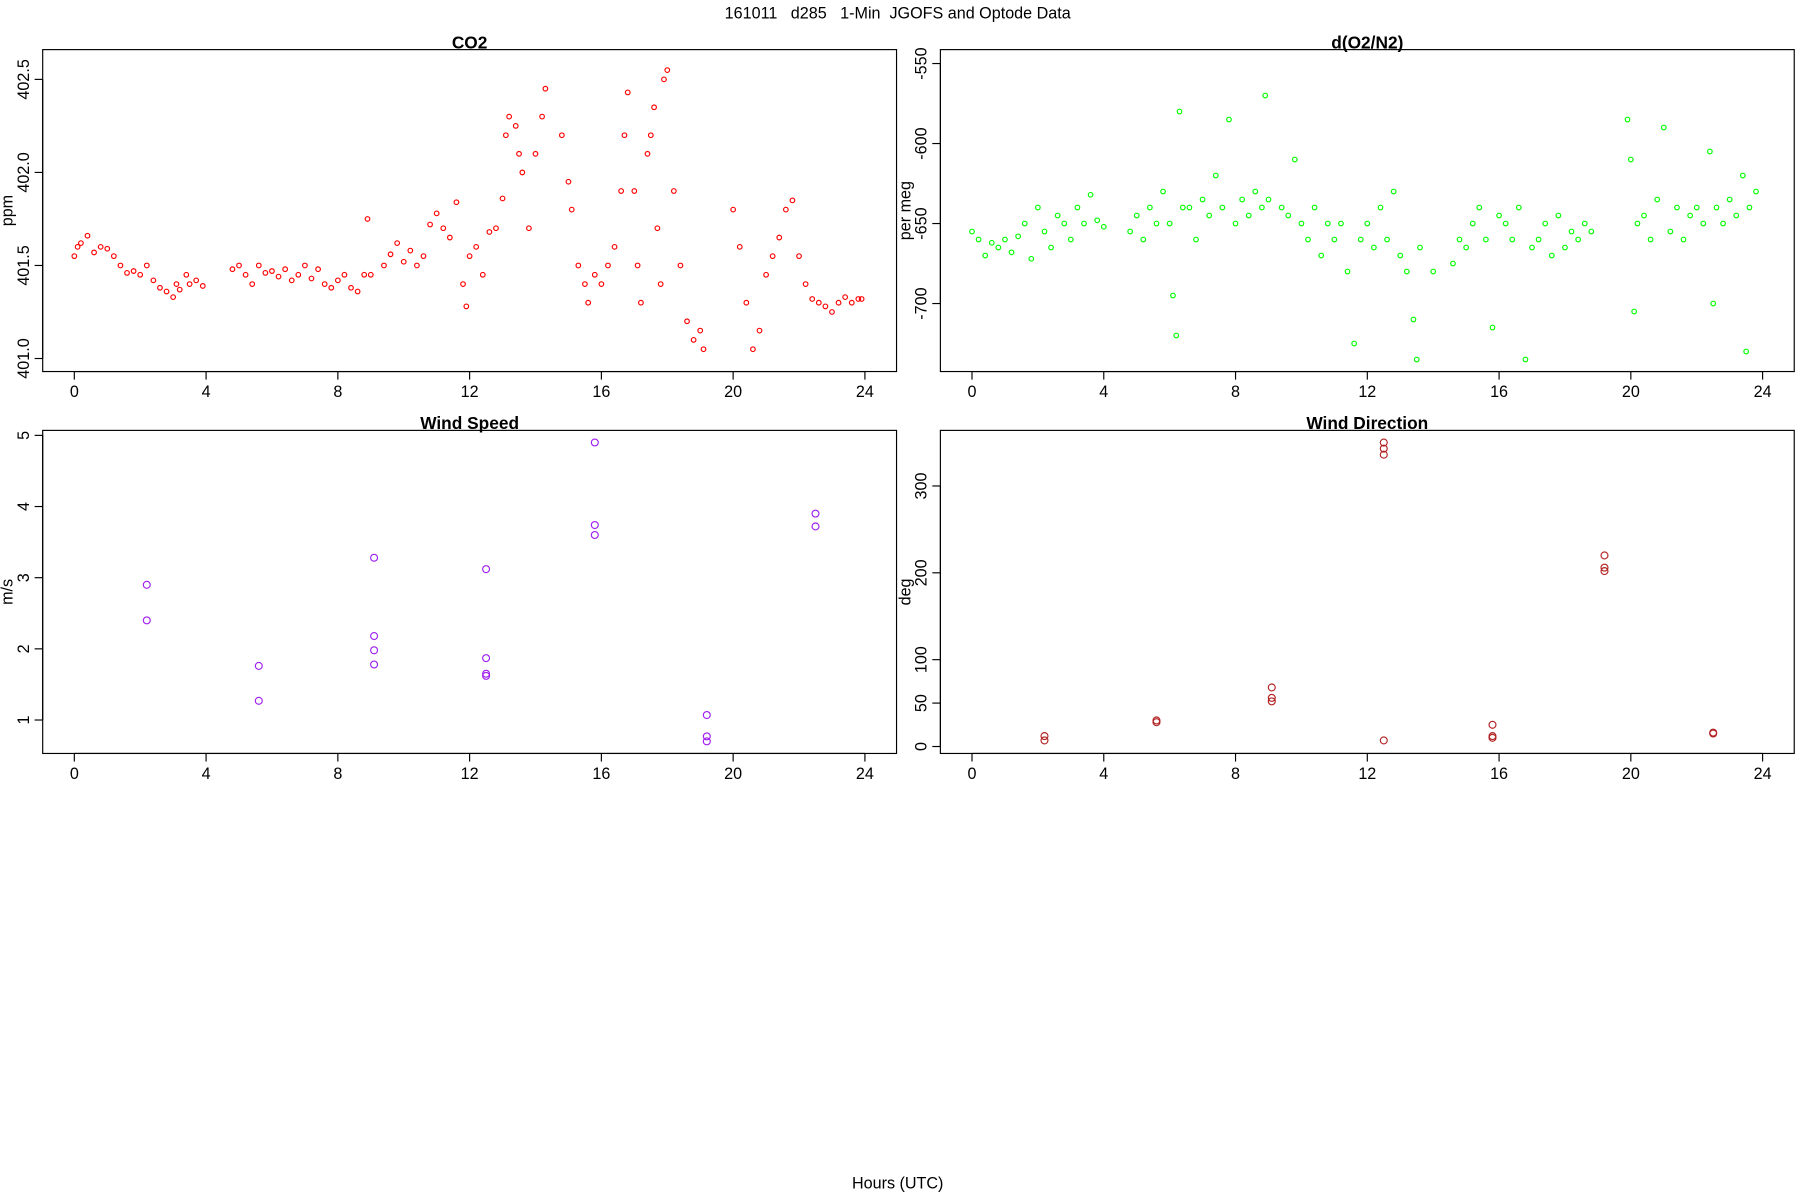 Image resolution: width=1800 pixels, height=1200 pixels. What do you see at coordinates (922, 703) in the screenshot?
I see `y-tick-label: 50` at bounding box center [922, 703].